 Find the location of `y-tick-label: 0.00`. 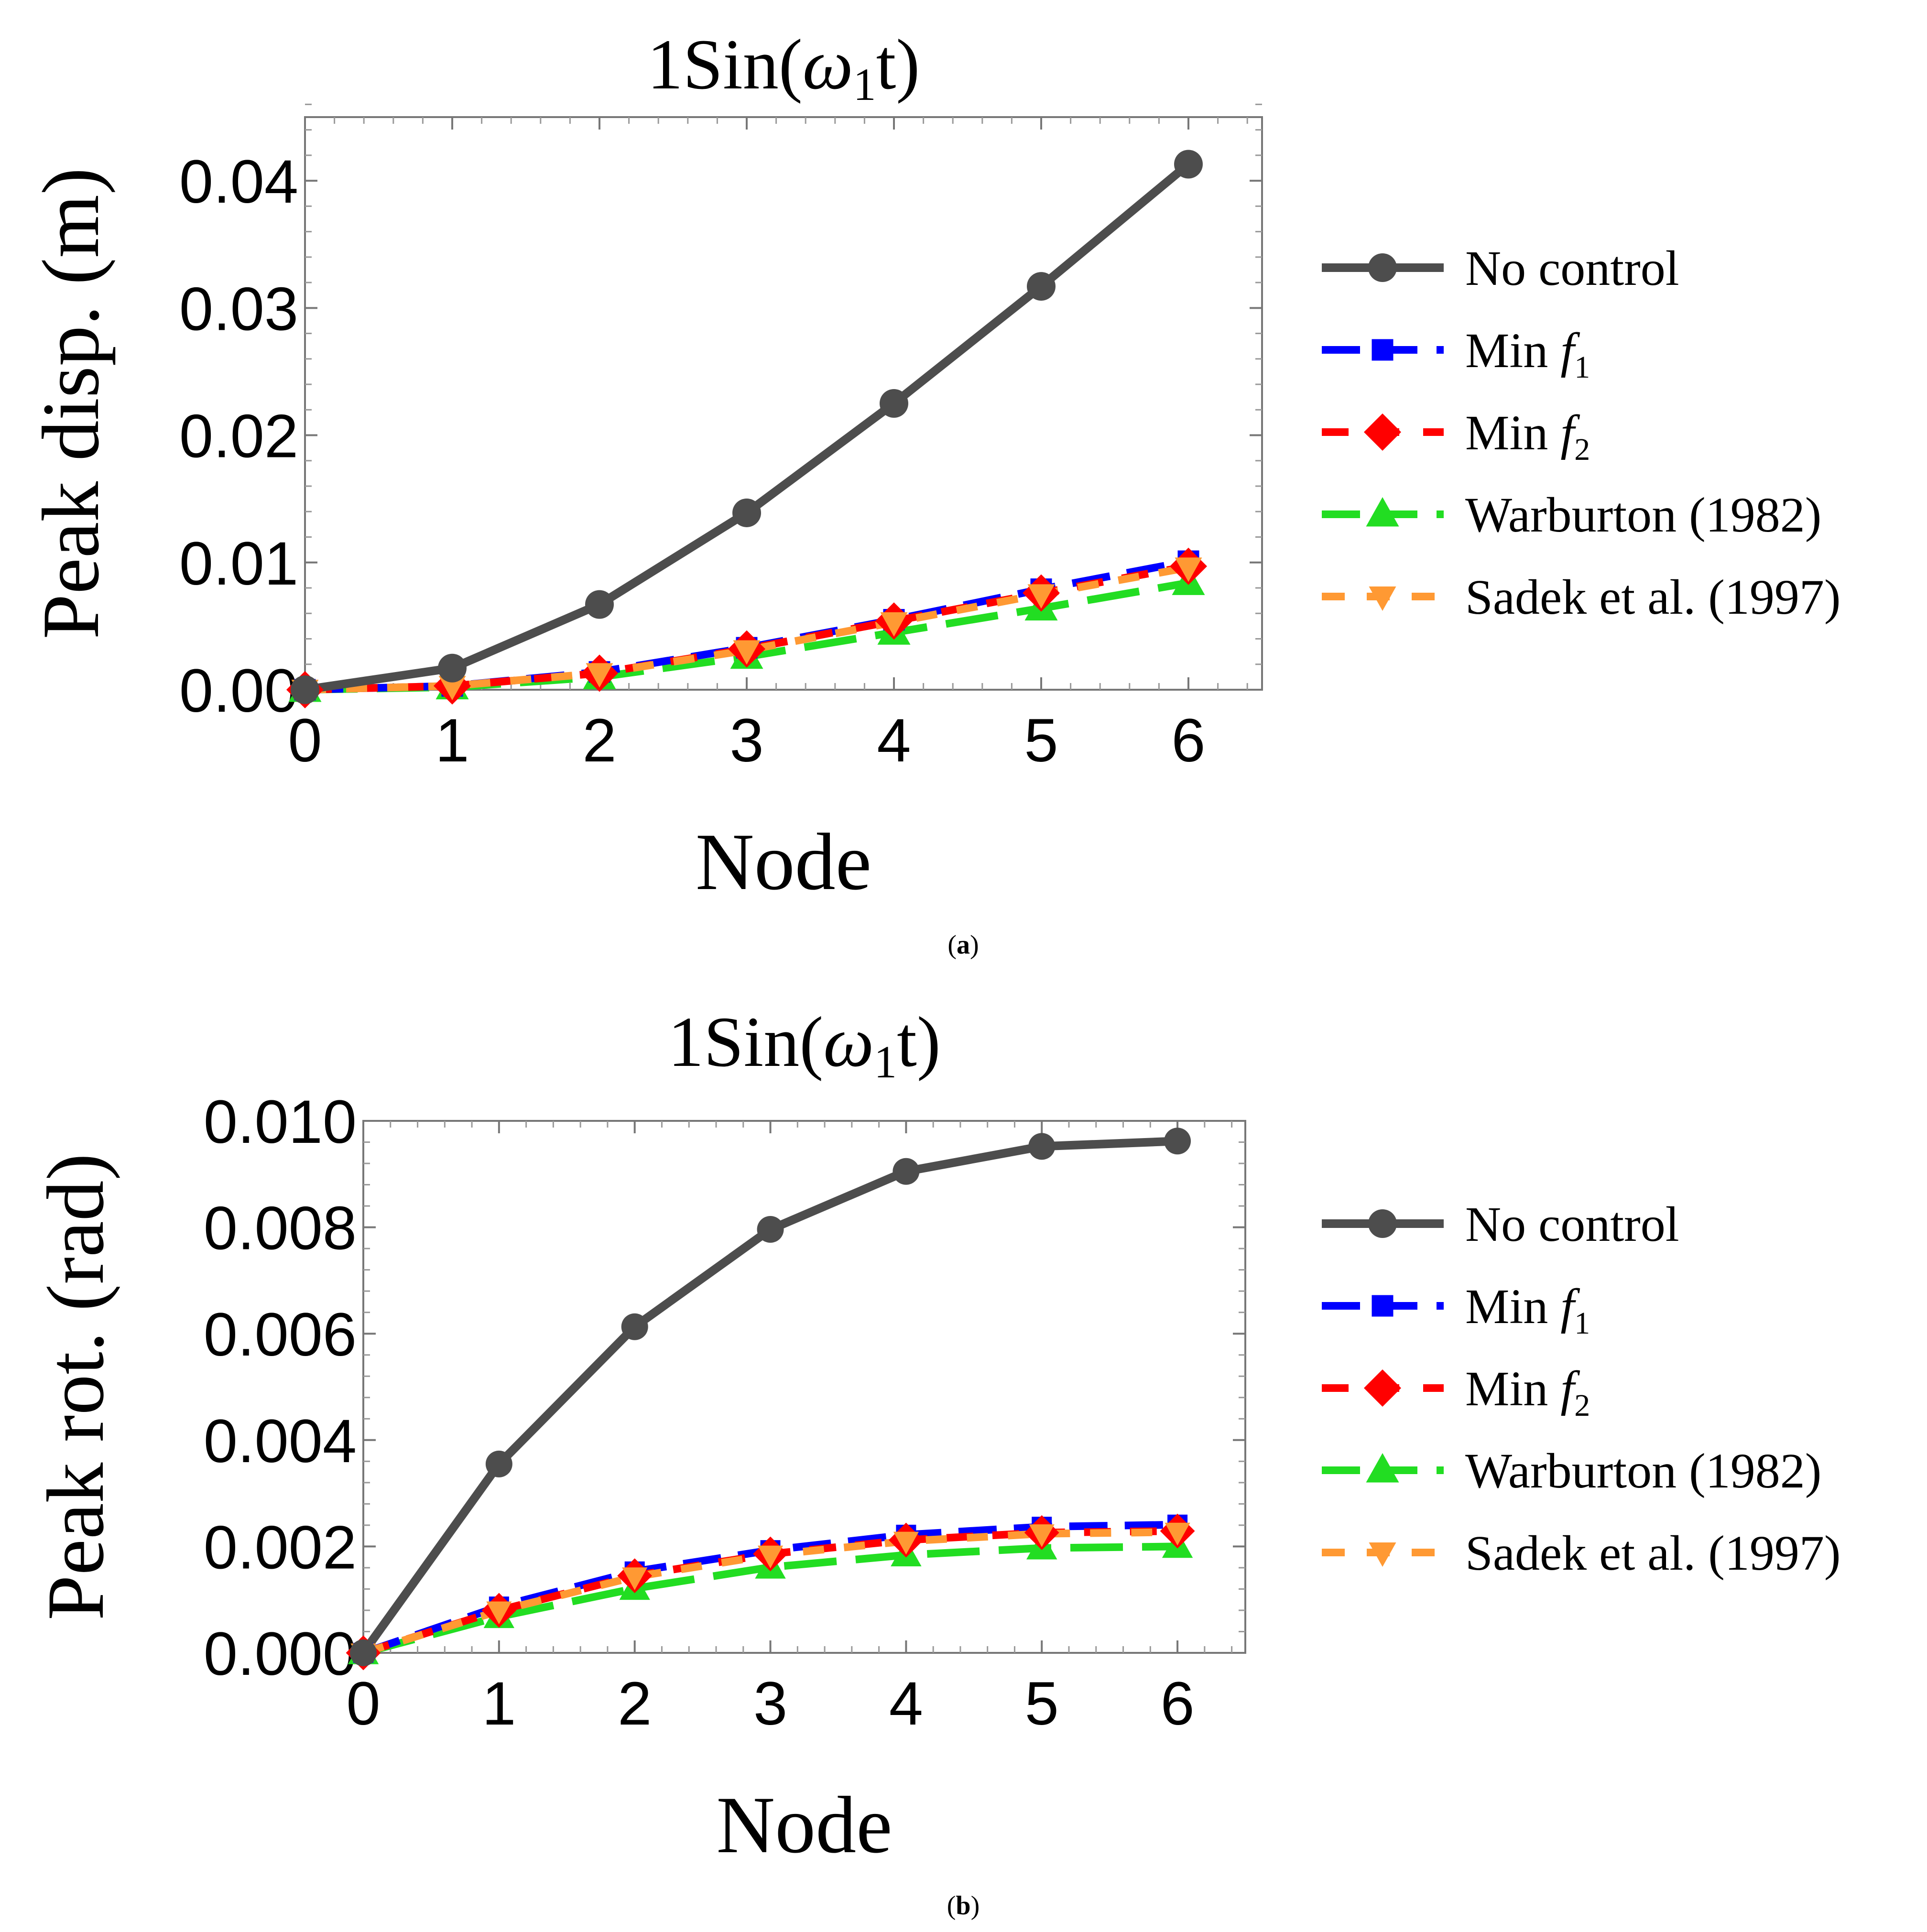

y-tick-label: 0.00 is located at coordinates (238, 691).